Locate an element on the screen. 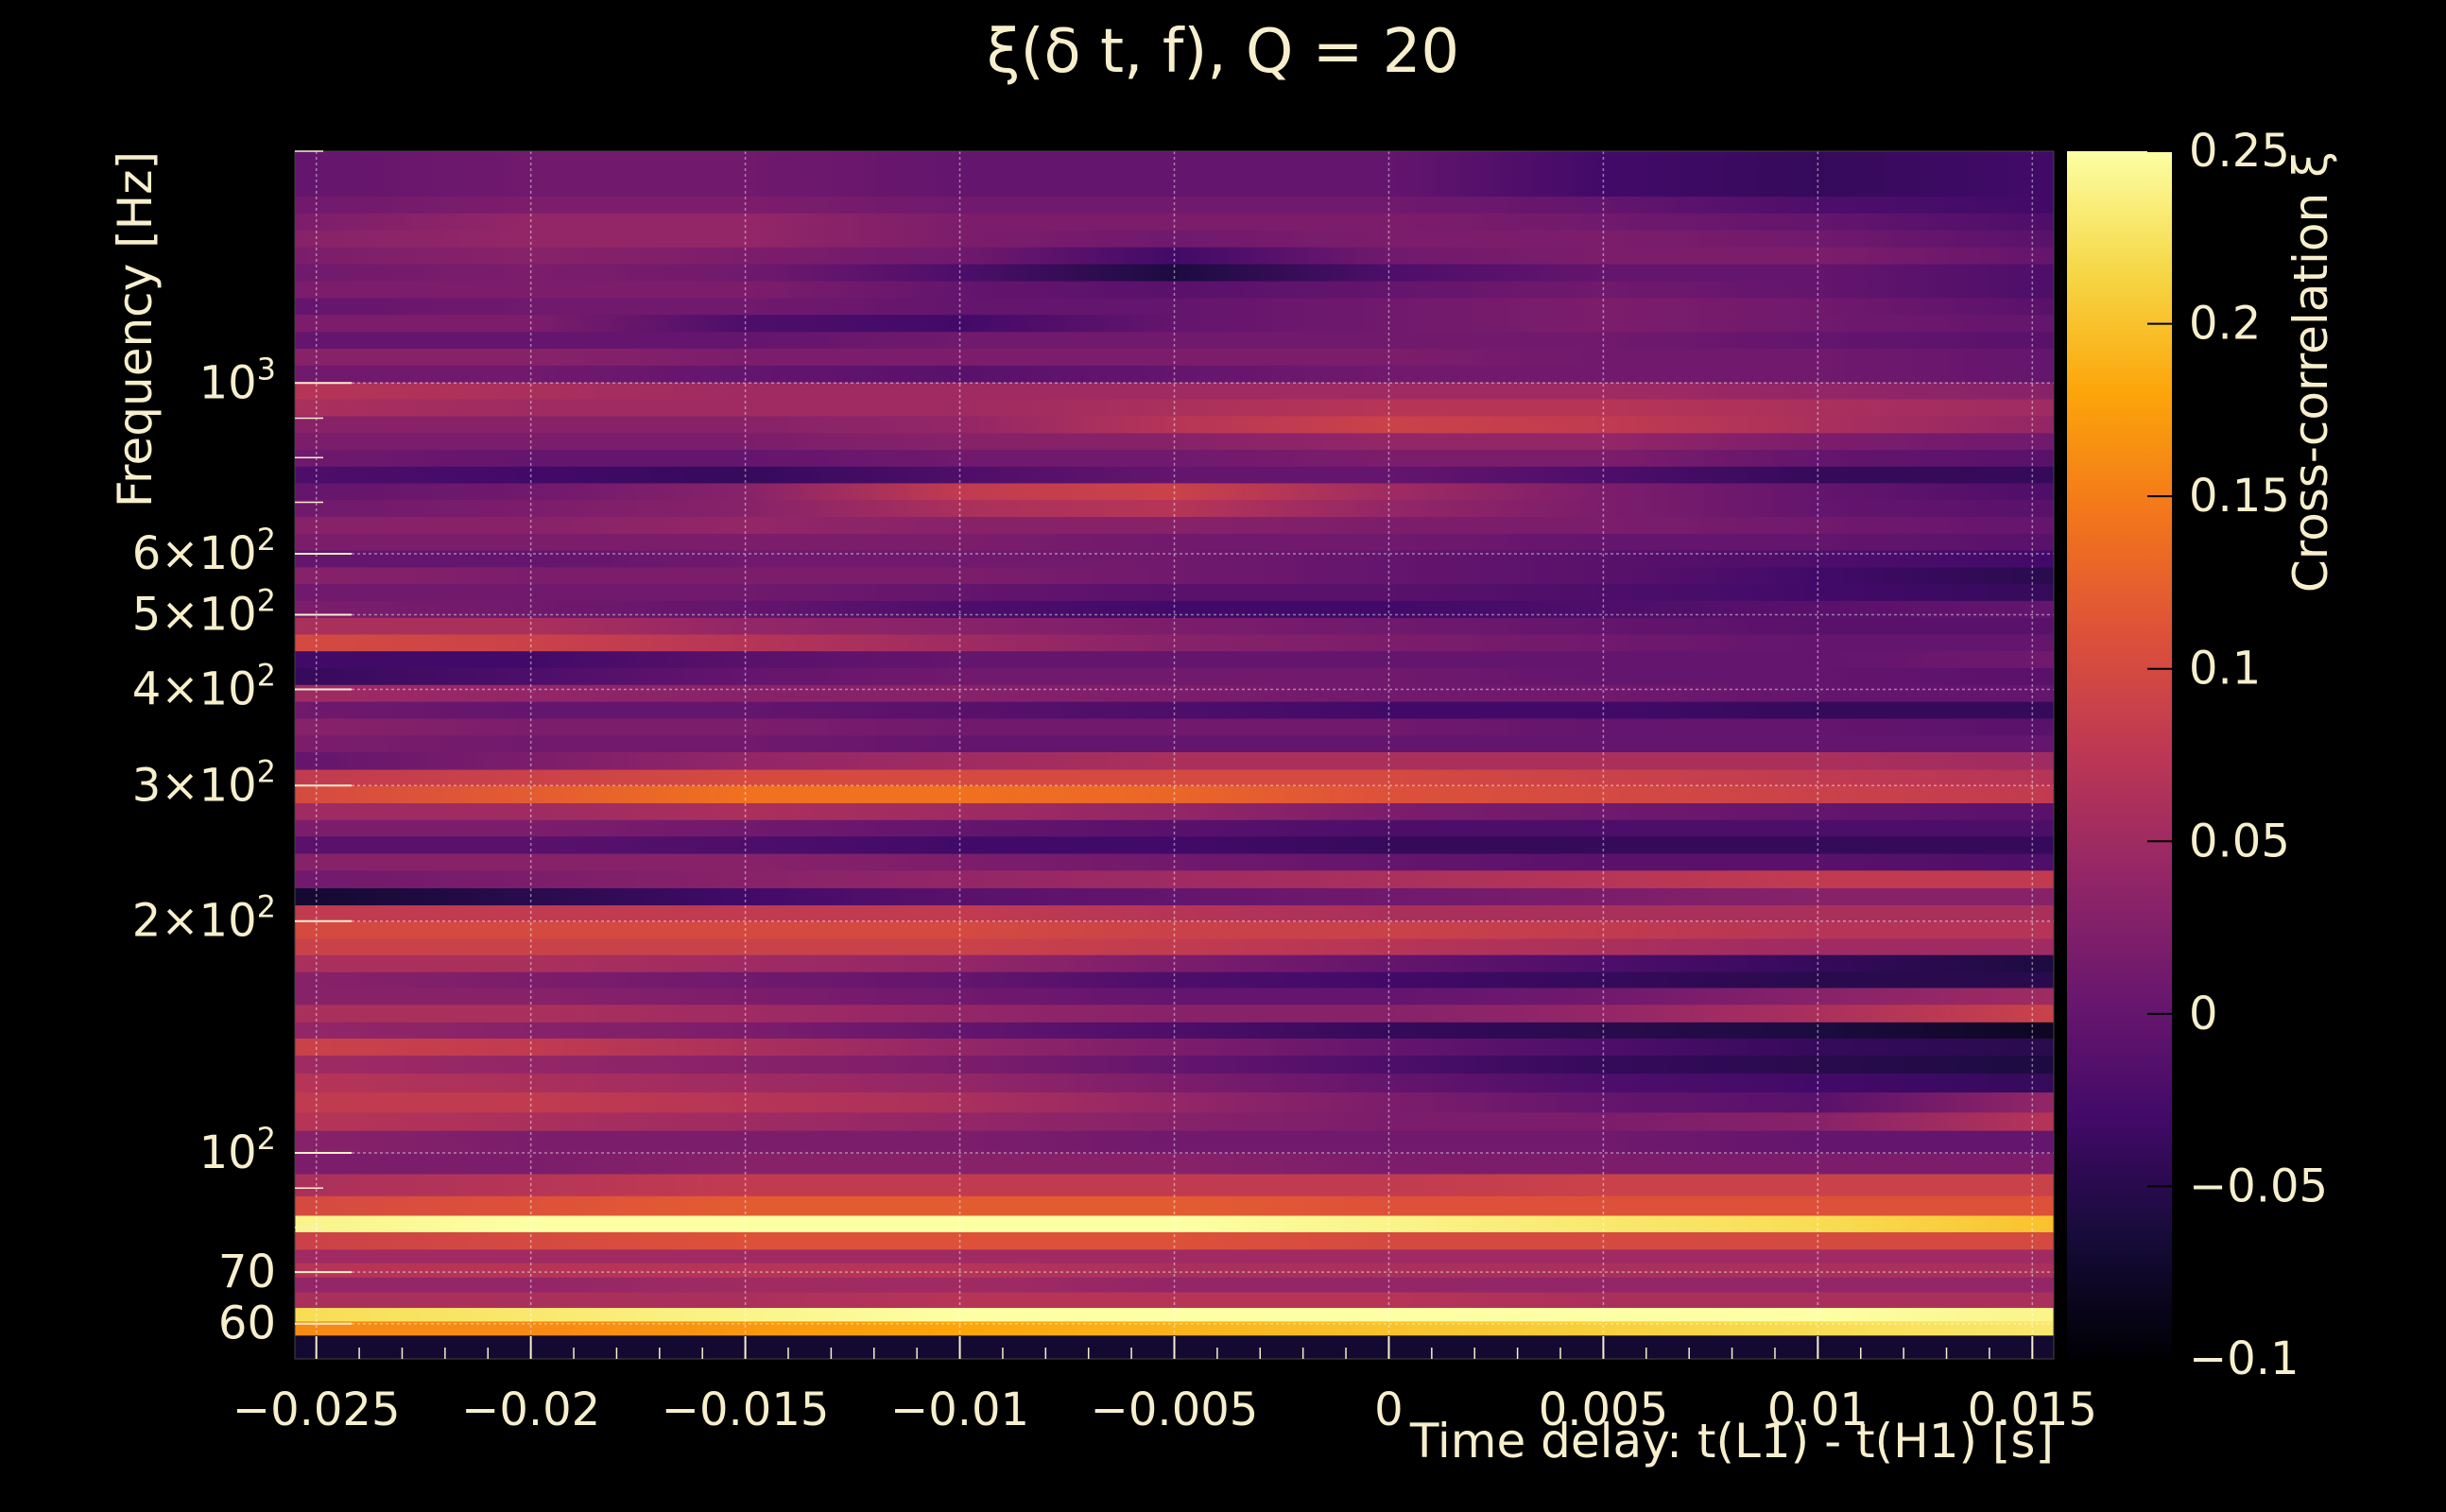  x-tick-label: −0.015 is located at coordinates (746, 1409).